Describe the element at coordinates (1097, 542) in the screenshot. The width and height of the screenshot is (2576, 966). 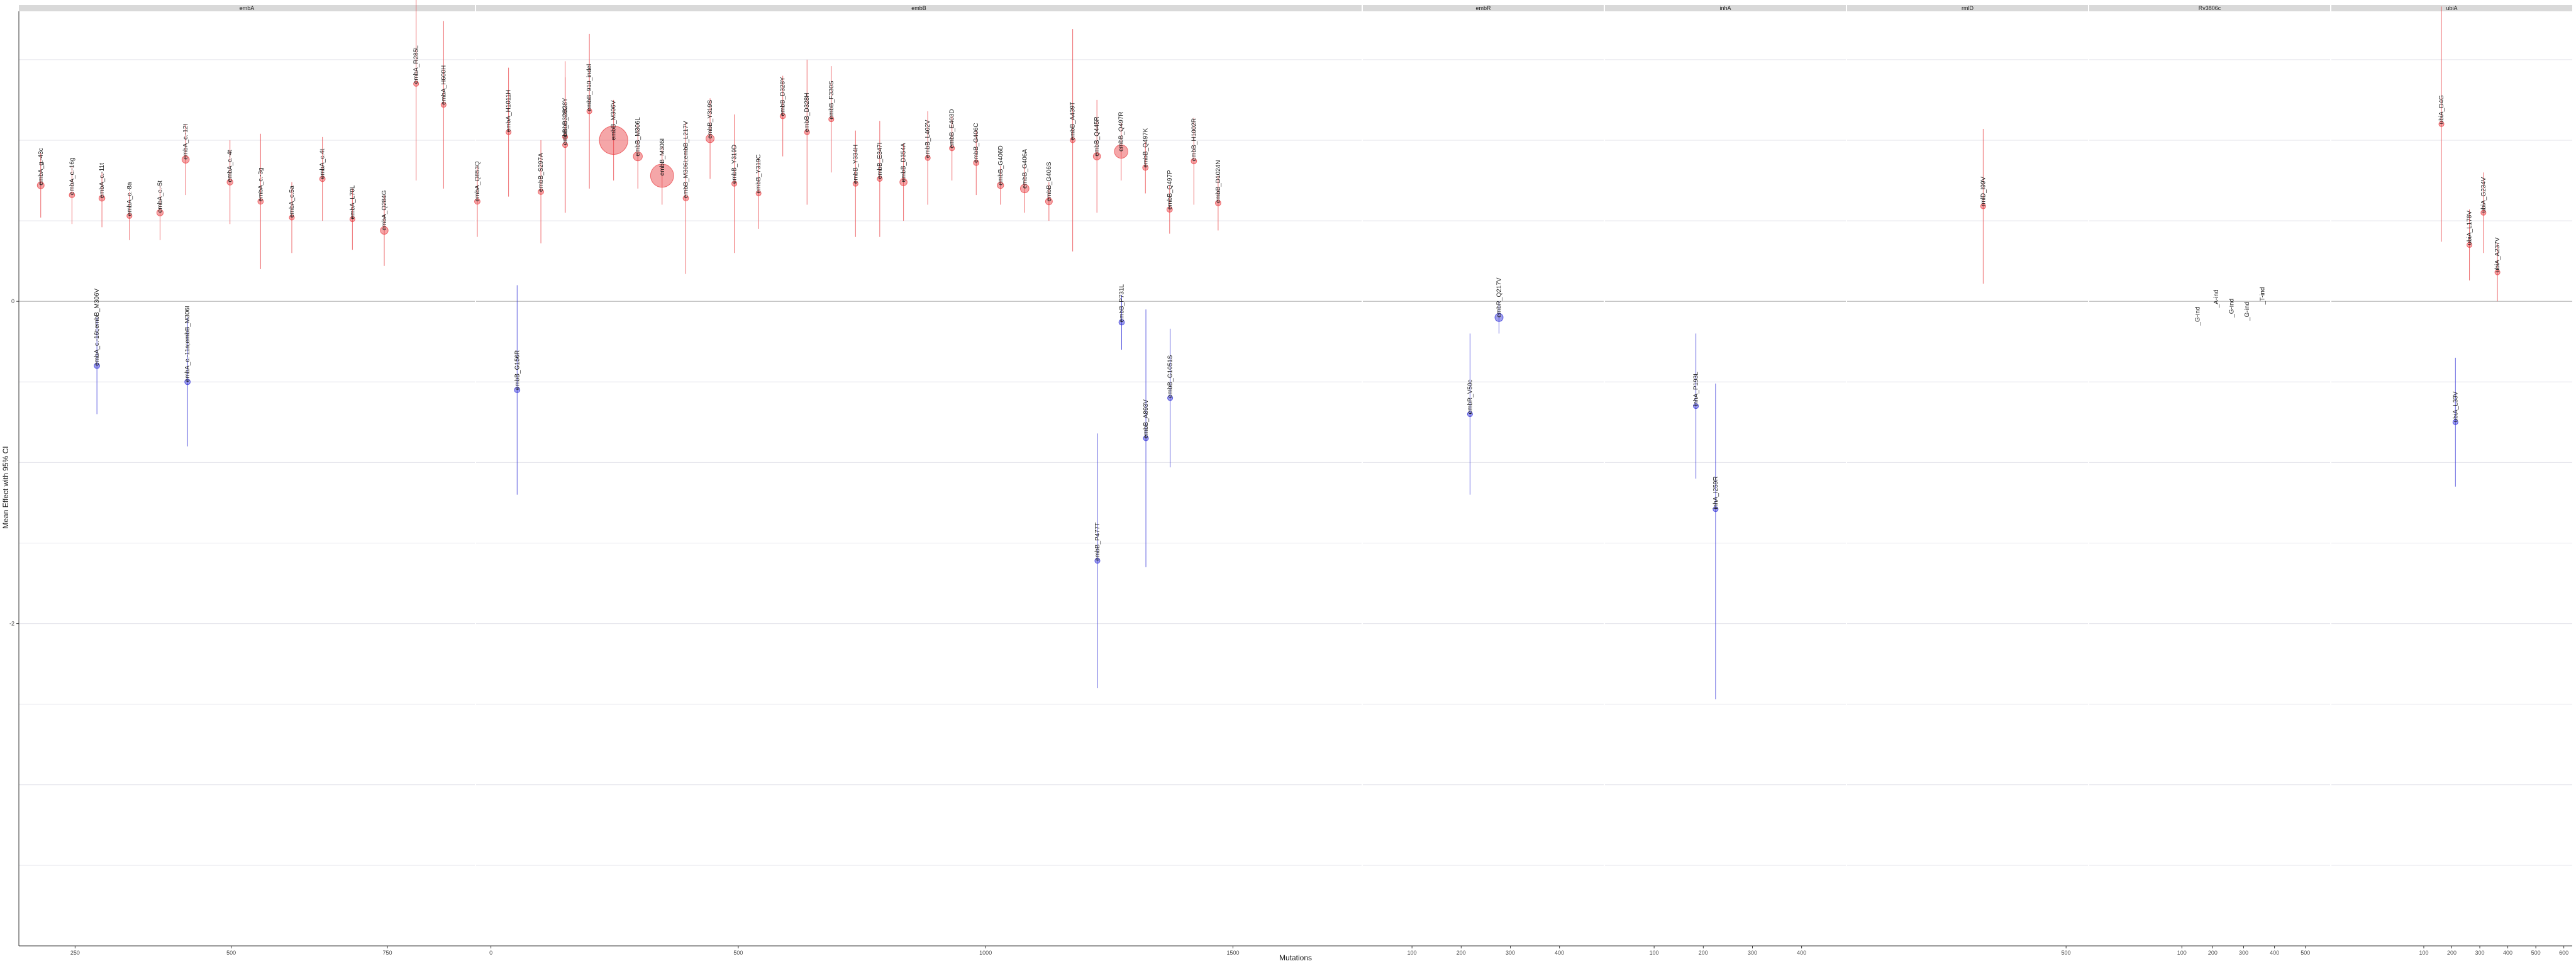
I see `point-label: embB_P477T` at that location.